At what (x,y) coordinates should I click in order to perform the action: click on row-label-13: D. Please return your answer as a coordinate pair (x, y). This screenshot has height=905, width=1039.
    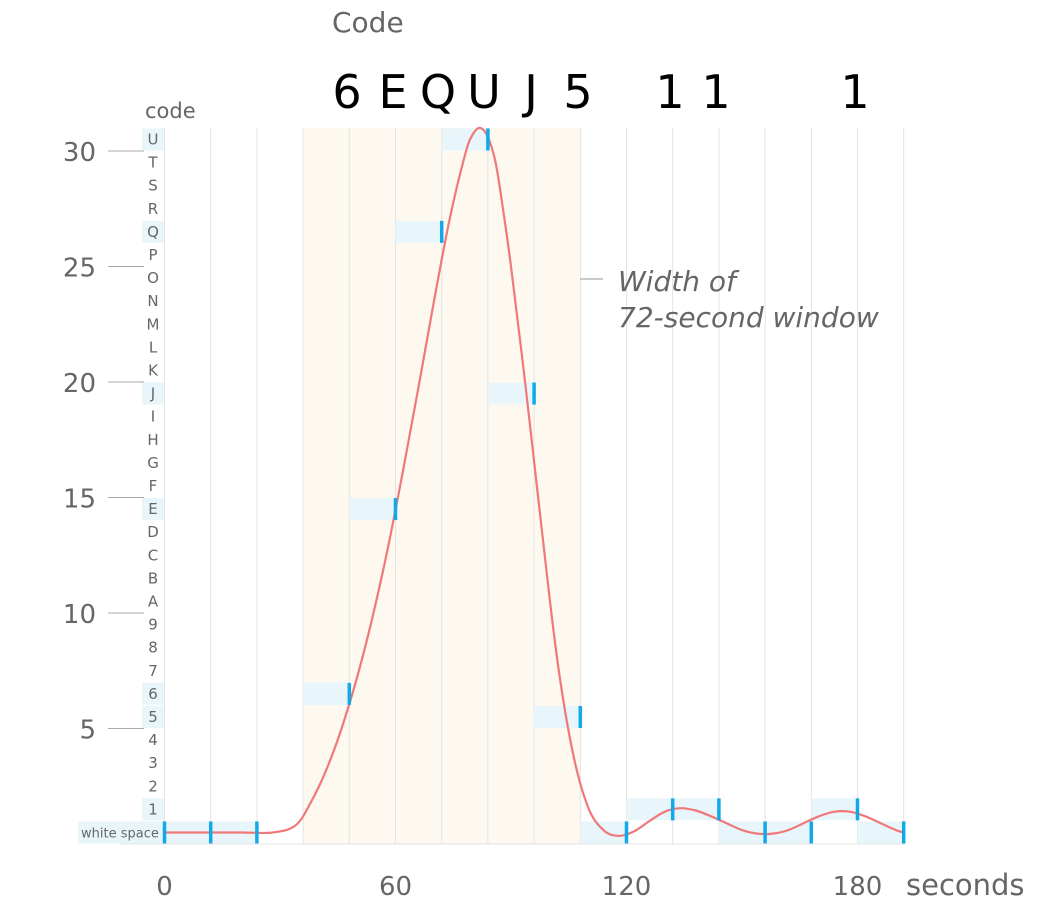
    Looking at the image, I should click on (153, 532).